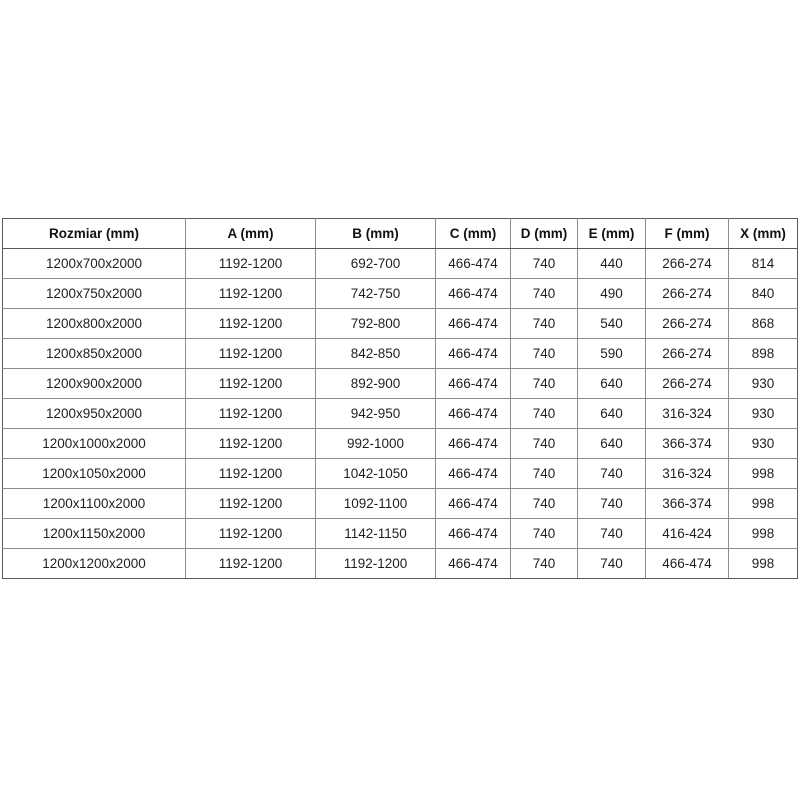  What do you see at coordinates (375, 533) in the screenshot?
I see `table-cell: 1142-1150` at bounding box center [375, 533].